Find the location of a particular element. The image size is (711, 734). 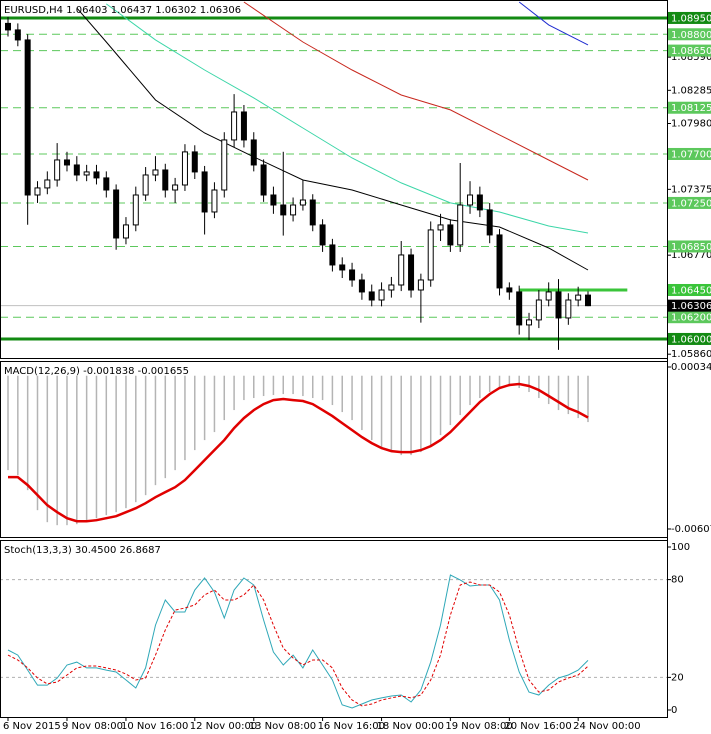

y-tick-label: -0.006078 is located at coordinates (691, 529).